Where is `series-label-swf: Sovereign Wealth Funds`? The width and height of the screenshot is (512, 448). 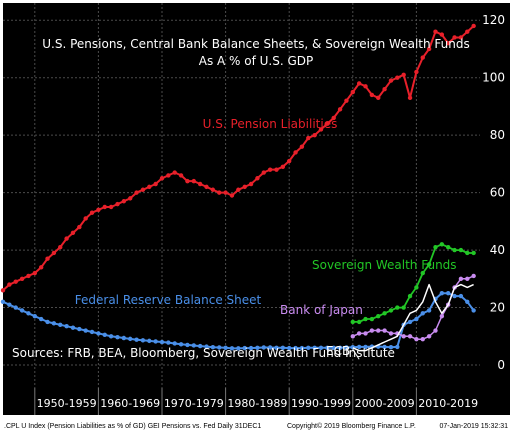
series-label-swf: Sovereign Wealth Funds is located at coordinates (384, 265).